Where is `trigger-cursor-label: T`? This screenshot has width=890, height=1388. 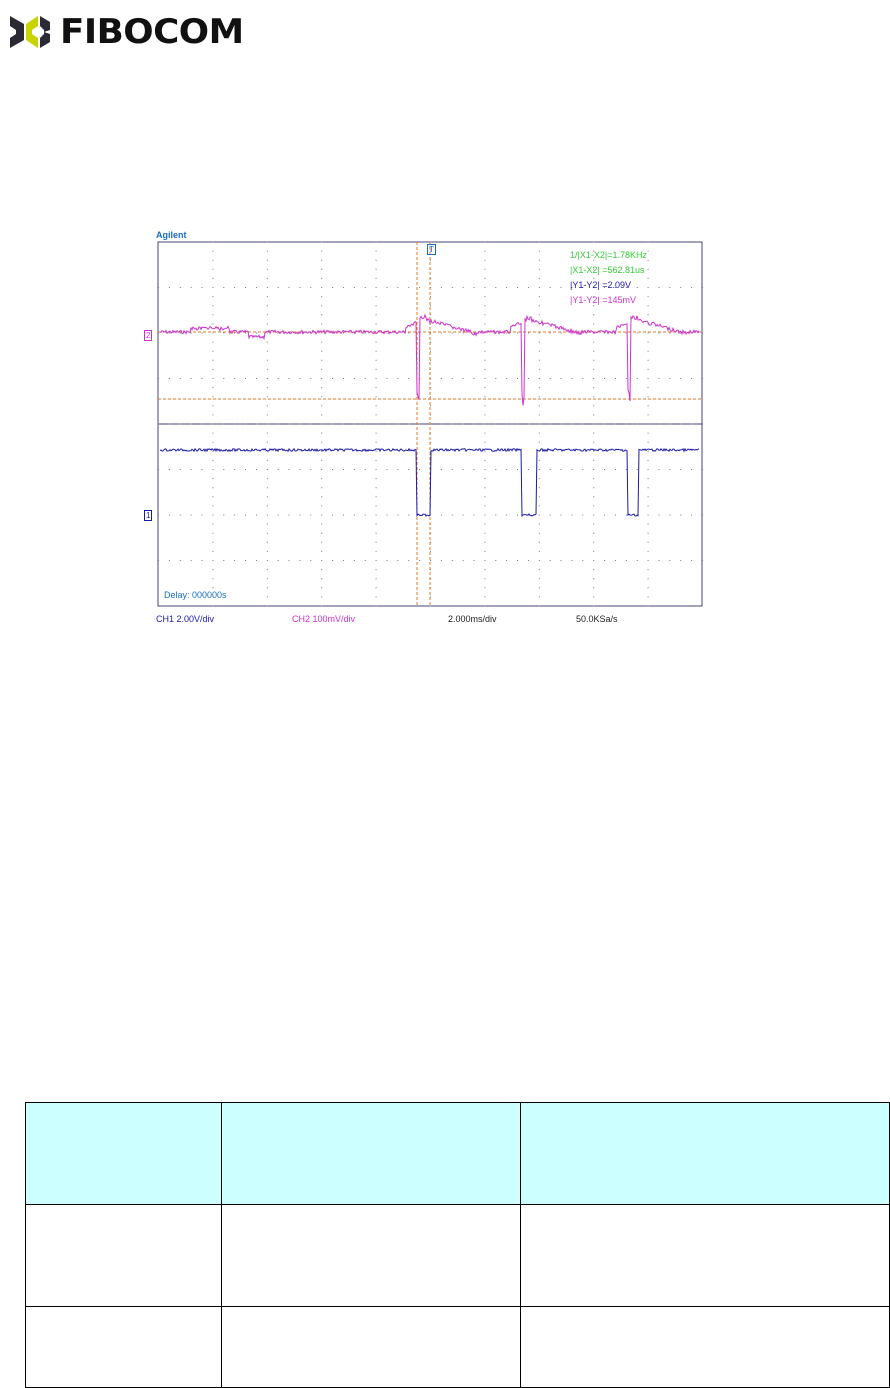 trigger-cursor-label: T is located at coordinates (431, 249).